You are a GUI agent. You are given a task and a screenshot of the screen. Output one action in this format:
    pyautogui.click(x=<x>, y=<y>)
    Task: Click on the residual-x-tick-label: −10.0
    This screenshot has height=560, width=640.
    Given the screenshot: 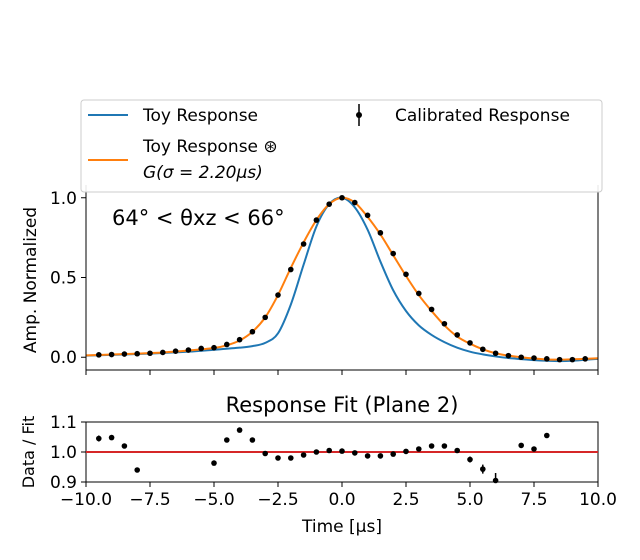 What is the action you would take?
    pyautogui.click(x=86, y=500)
    